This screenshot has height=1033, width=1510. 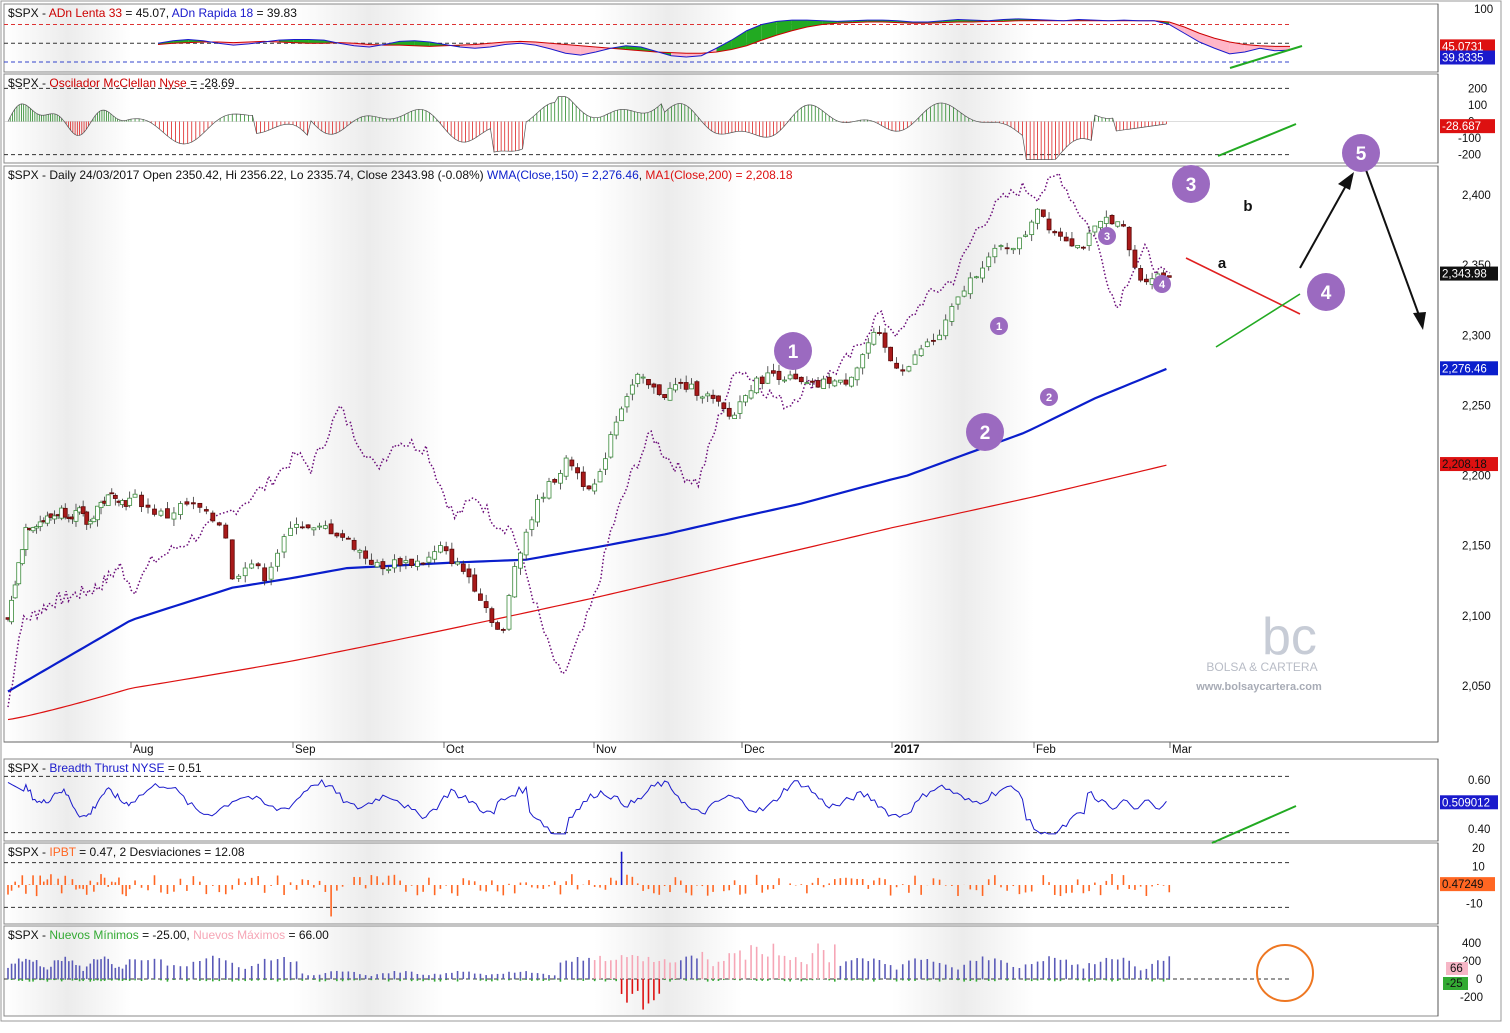 What do you see at coordinates (213, 13) in the screenshot?
I see `title-segment: ADn Rapida 18` at bounding box center [213, 13].